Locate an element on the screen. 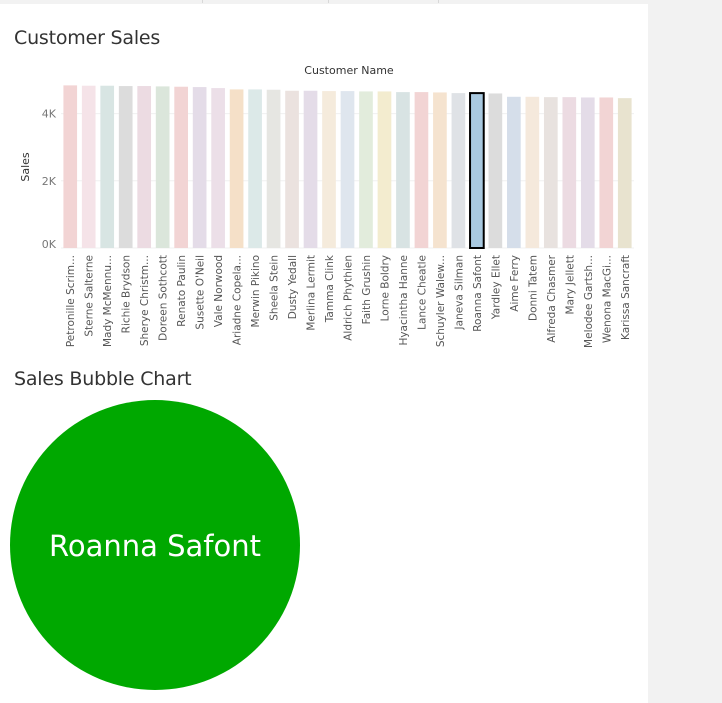  y-axis-ticks: 0K 2K 4K is located at coordinates (49, 179).